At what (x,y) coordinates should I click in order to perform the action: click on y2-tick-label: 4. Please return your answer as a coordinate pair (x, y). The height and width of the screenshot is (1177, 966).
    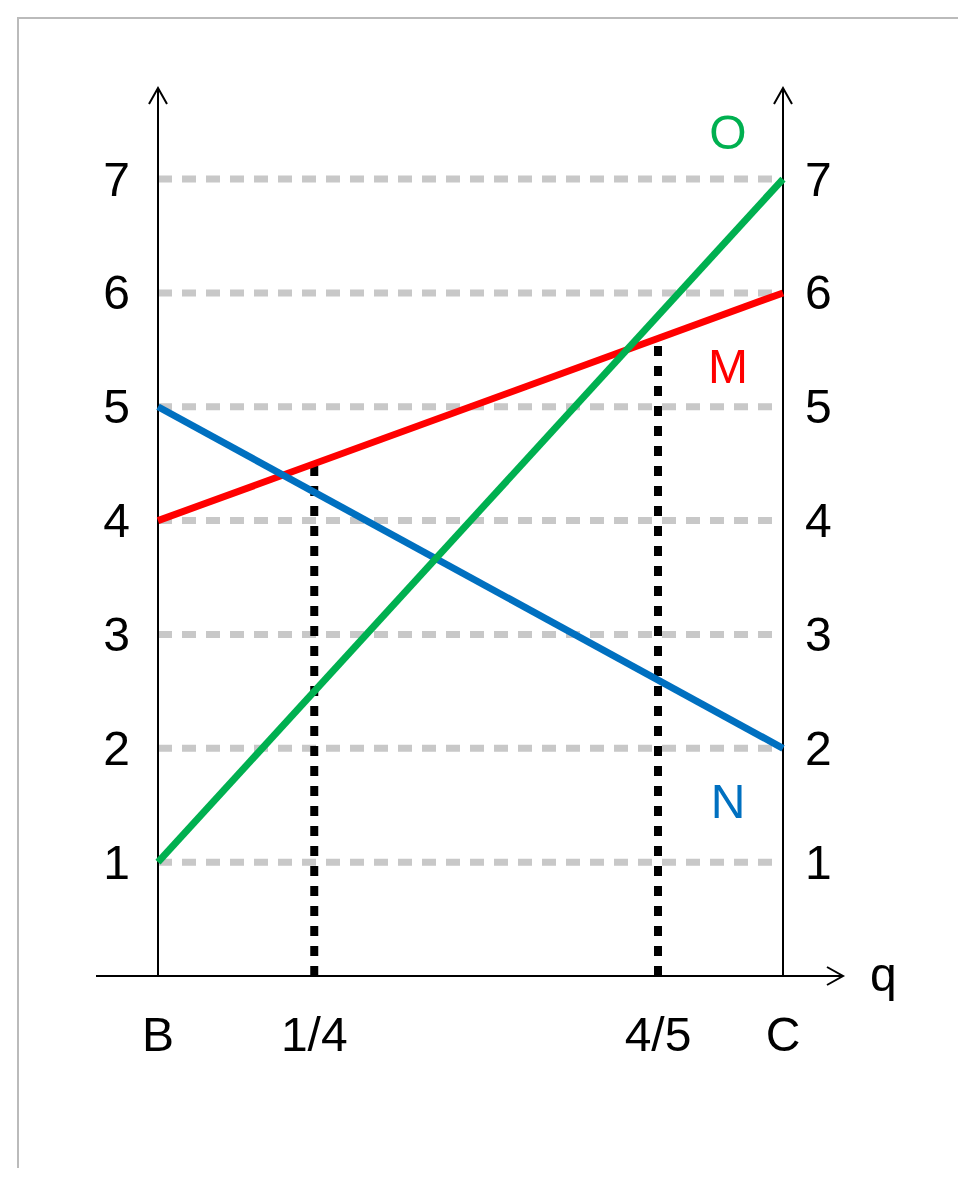
    Looking at the image, I should click on (818, 521).